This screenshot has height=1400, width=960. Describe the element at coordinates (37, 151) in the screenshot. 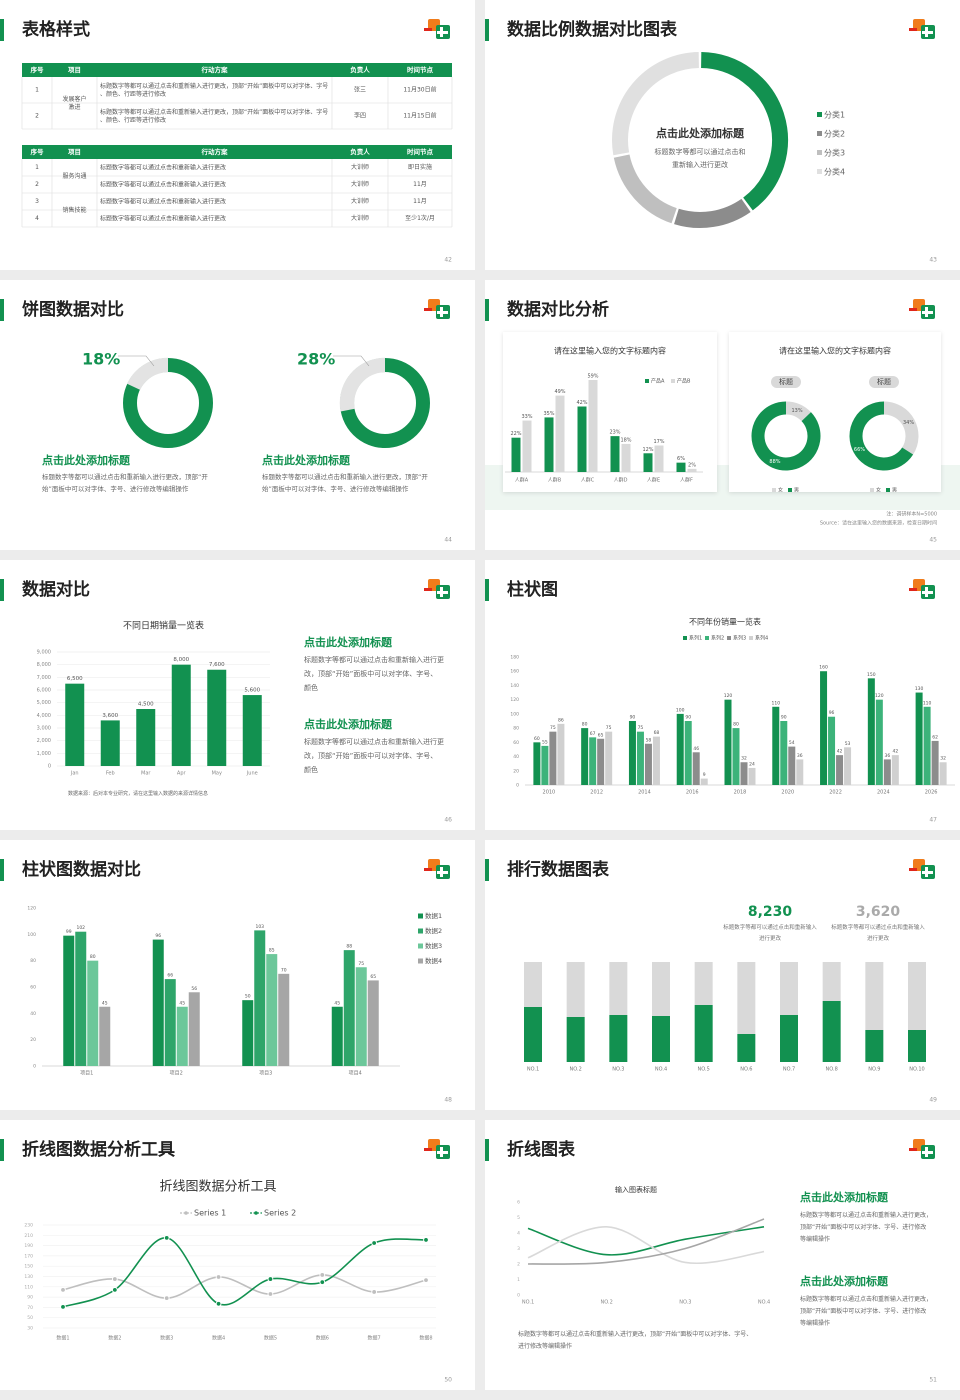

I see `table-header-cell: 序号` at that location.